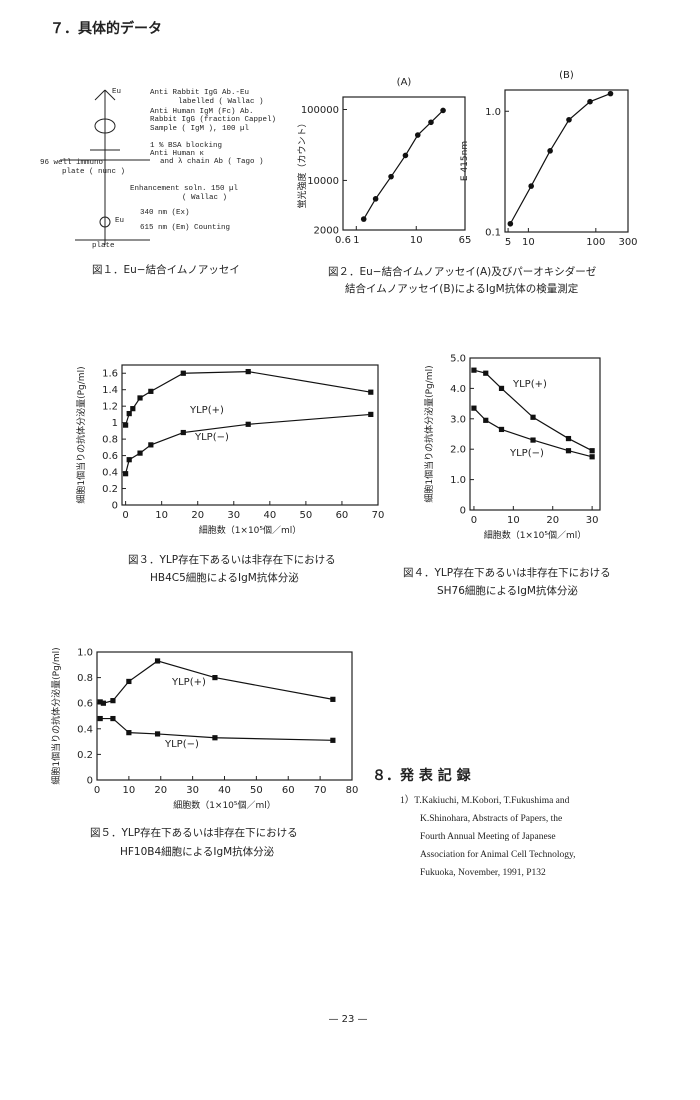 This screenshot has height=1100, width=700. What do you see at coordinates (197, 515) in the screenshot?
I see `x-tick-label: 20` at bounding box center [197, 515].